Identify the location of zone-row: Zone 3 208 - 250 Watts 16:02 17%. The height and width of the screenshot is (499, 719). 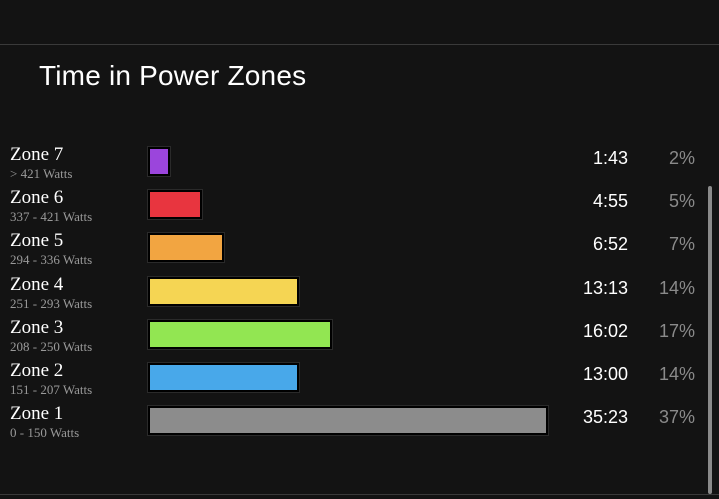
(359, 338).